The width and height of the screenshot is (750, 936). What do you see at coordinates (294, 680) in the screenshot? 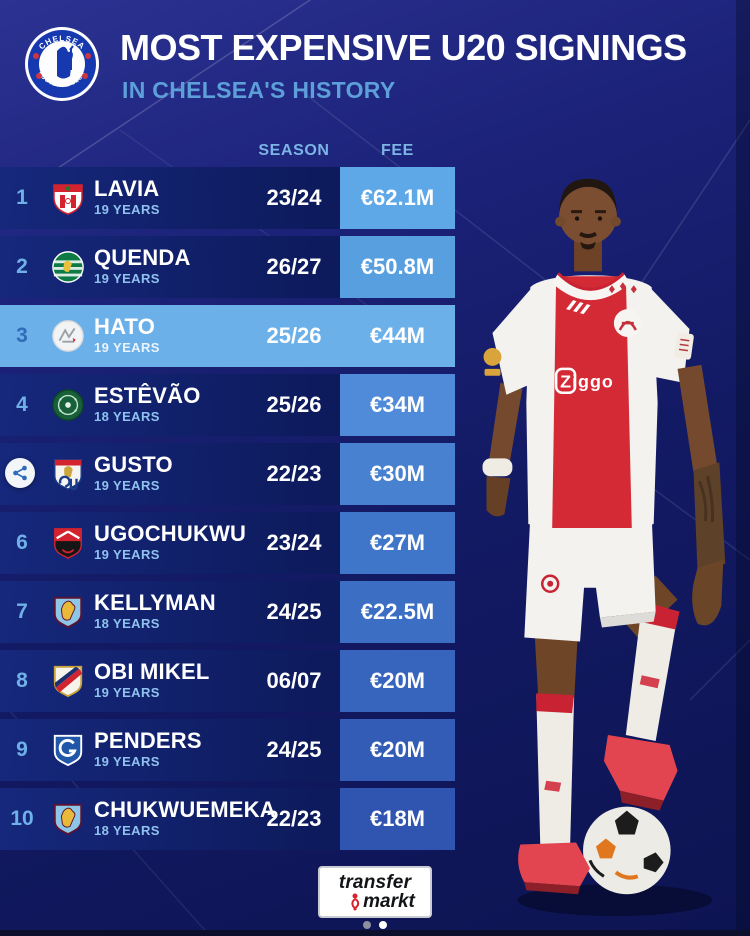
I see `season-value: 06/07` at bounding box center [294, 680].